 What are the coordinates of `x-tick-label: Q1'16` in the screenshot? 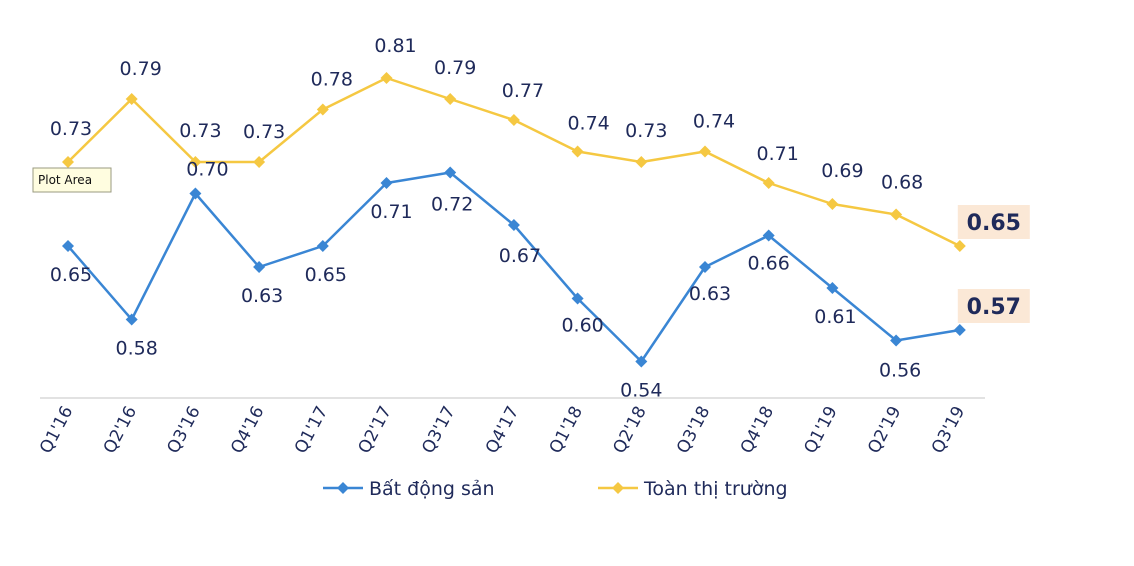 It's located at (56, 430).